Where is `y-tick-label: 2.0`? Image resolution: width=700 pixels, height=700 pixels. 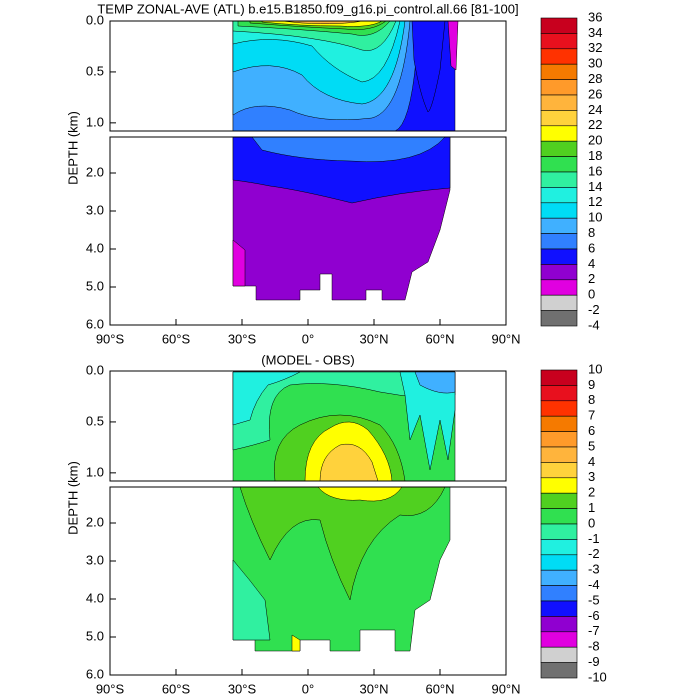
y-tick-label: 2.0 is located at coordinates (95, 521).